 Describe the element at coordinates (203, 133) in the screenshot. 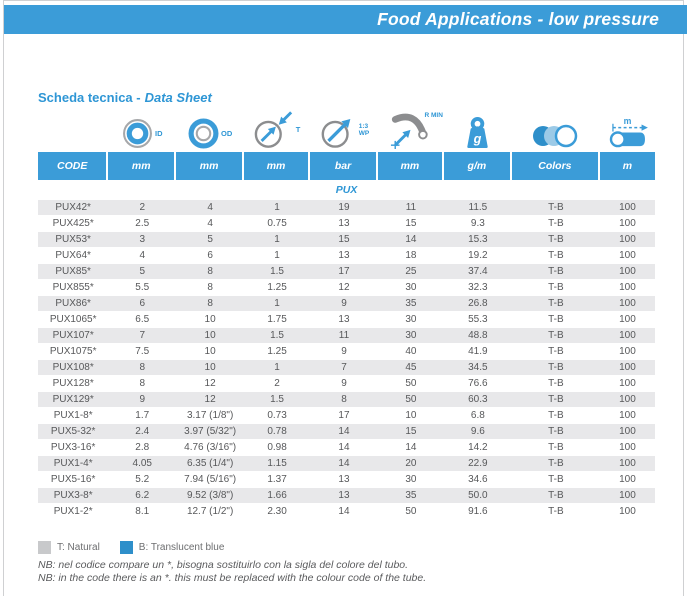

I see `outer-diameter-icon` at that location.